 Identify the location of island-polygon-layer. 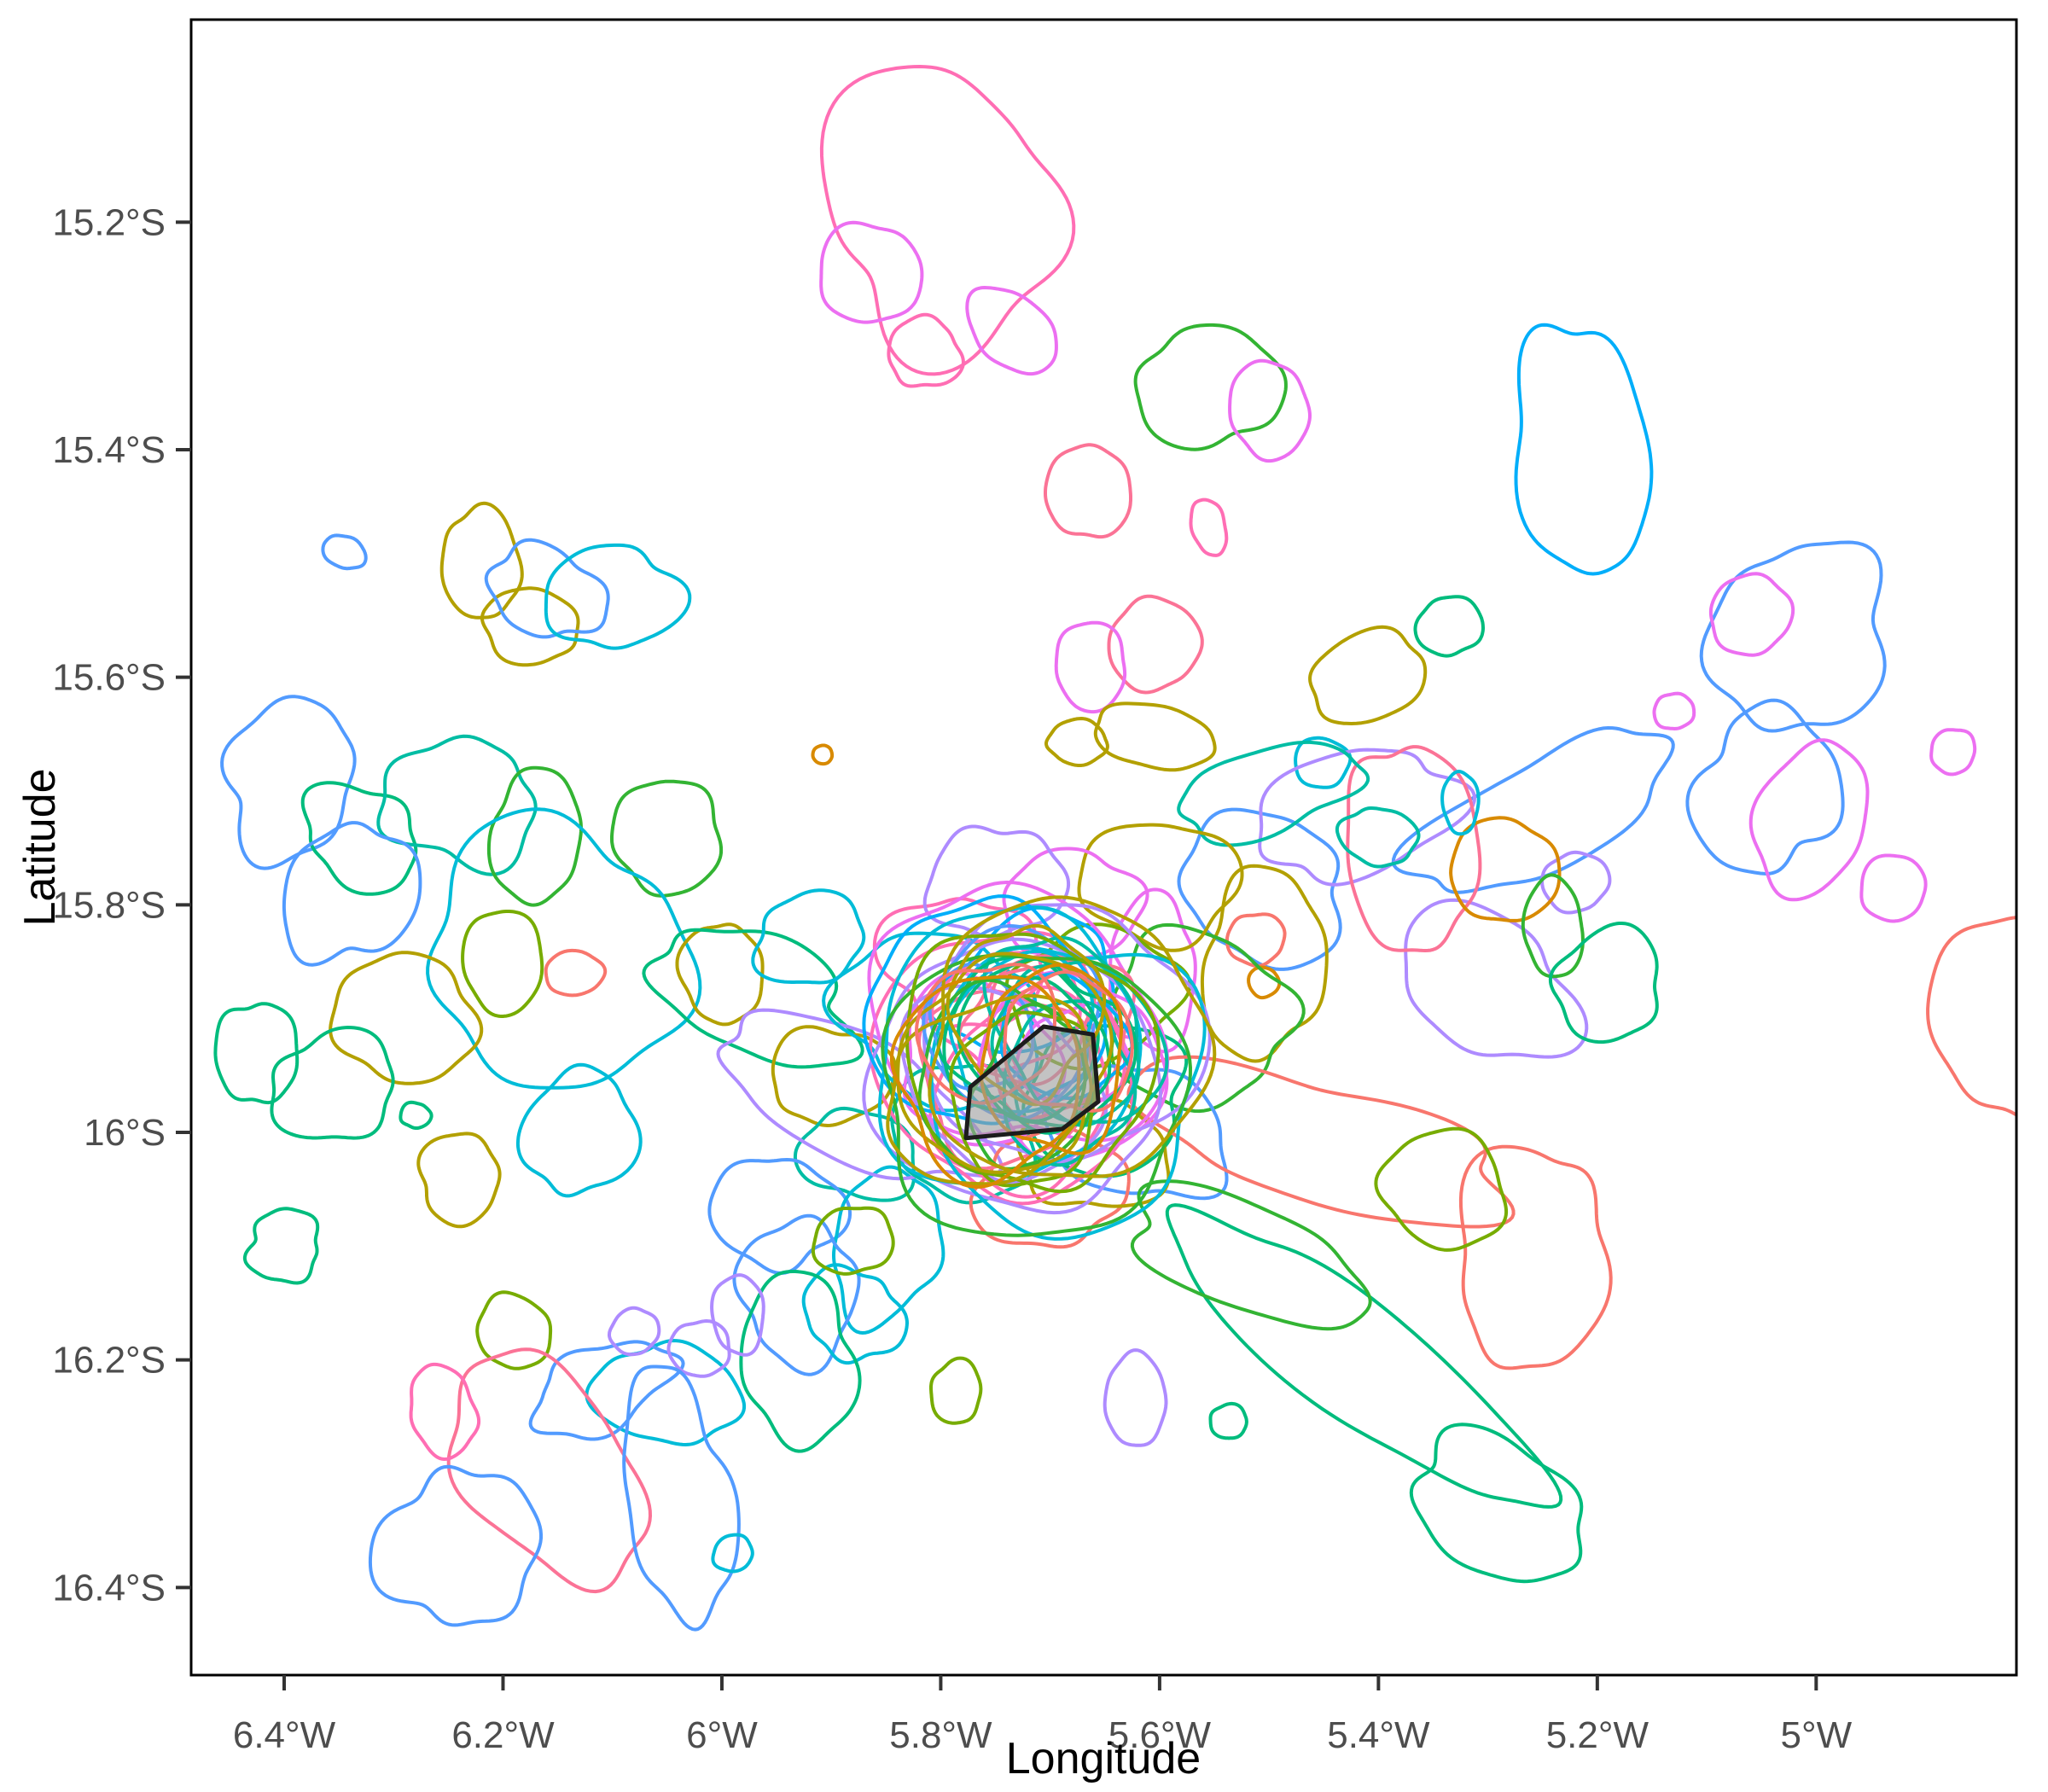
(1032, 1082).